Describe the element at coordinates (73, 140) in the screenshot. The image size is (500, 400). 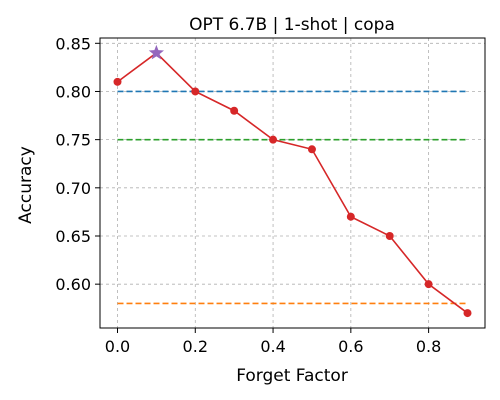
I see `y-tick-label: 0.75` at that location.